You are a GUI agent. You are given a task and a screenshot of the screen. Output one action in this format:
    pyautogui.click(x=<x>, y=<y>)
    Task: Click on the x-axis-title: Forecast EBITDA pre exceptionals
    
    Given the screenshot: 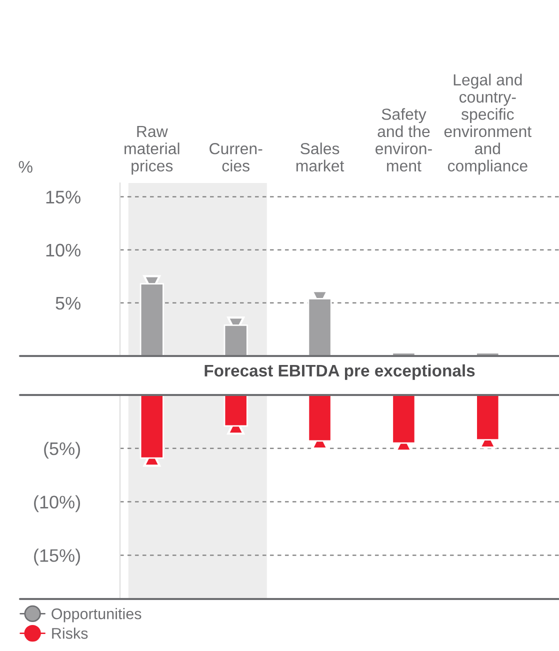 What is the action you would take?
    pyautogui.click(x=339, y=372)
    